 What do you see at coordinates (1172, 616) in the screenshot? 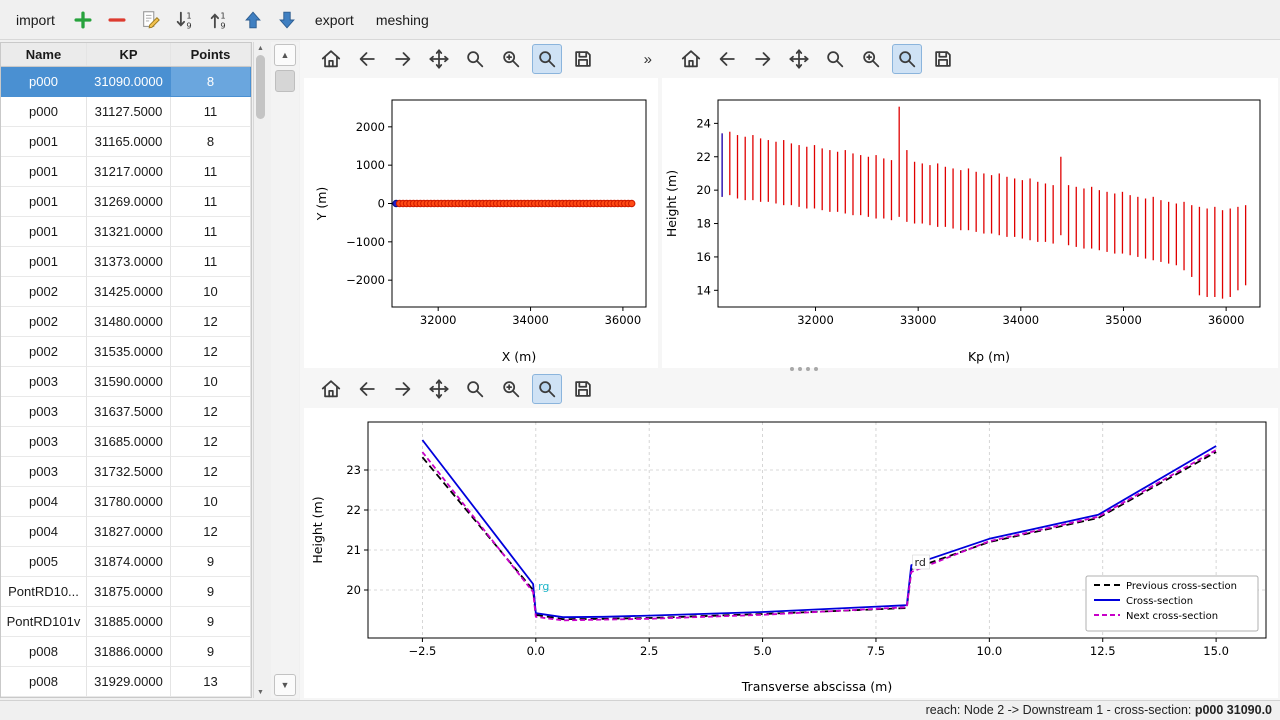
I see `svg-text: Next cross-section` at bounding box center [1172, 616].